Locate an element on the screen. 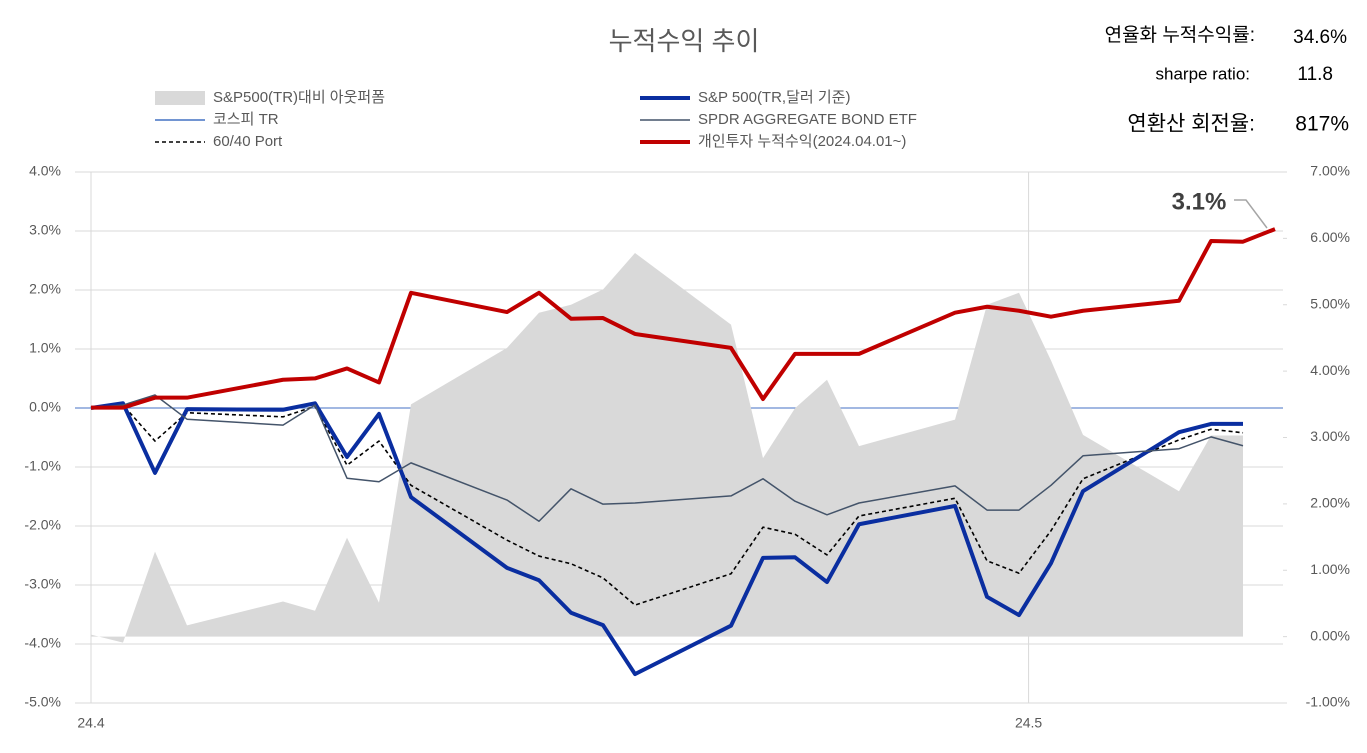 The width and height of the screenshot is (1367, 753). y-tick-label: 2.0% is located at coordinates (45, 289).